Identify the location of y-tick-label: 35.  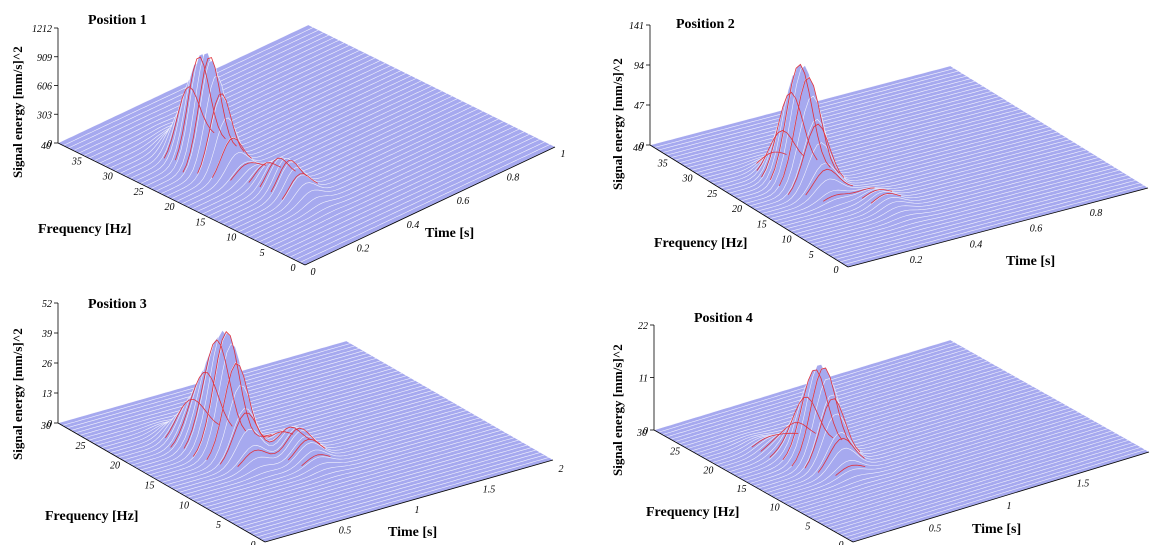
(662, 163).